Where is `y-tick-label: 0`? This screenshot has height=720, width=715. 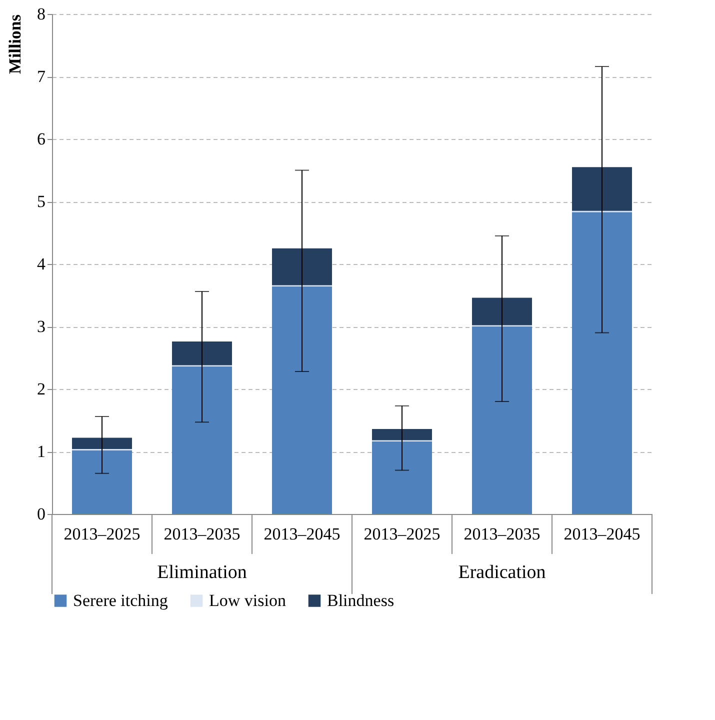 y-tick-label: 0 is located at coordinates (41, 514).